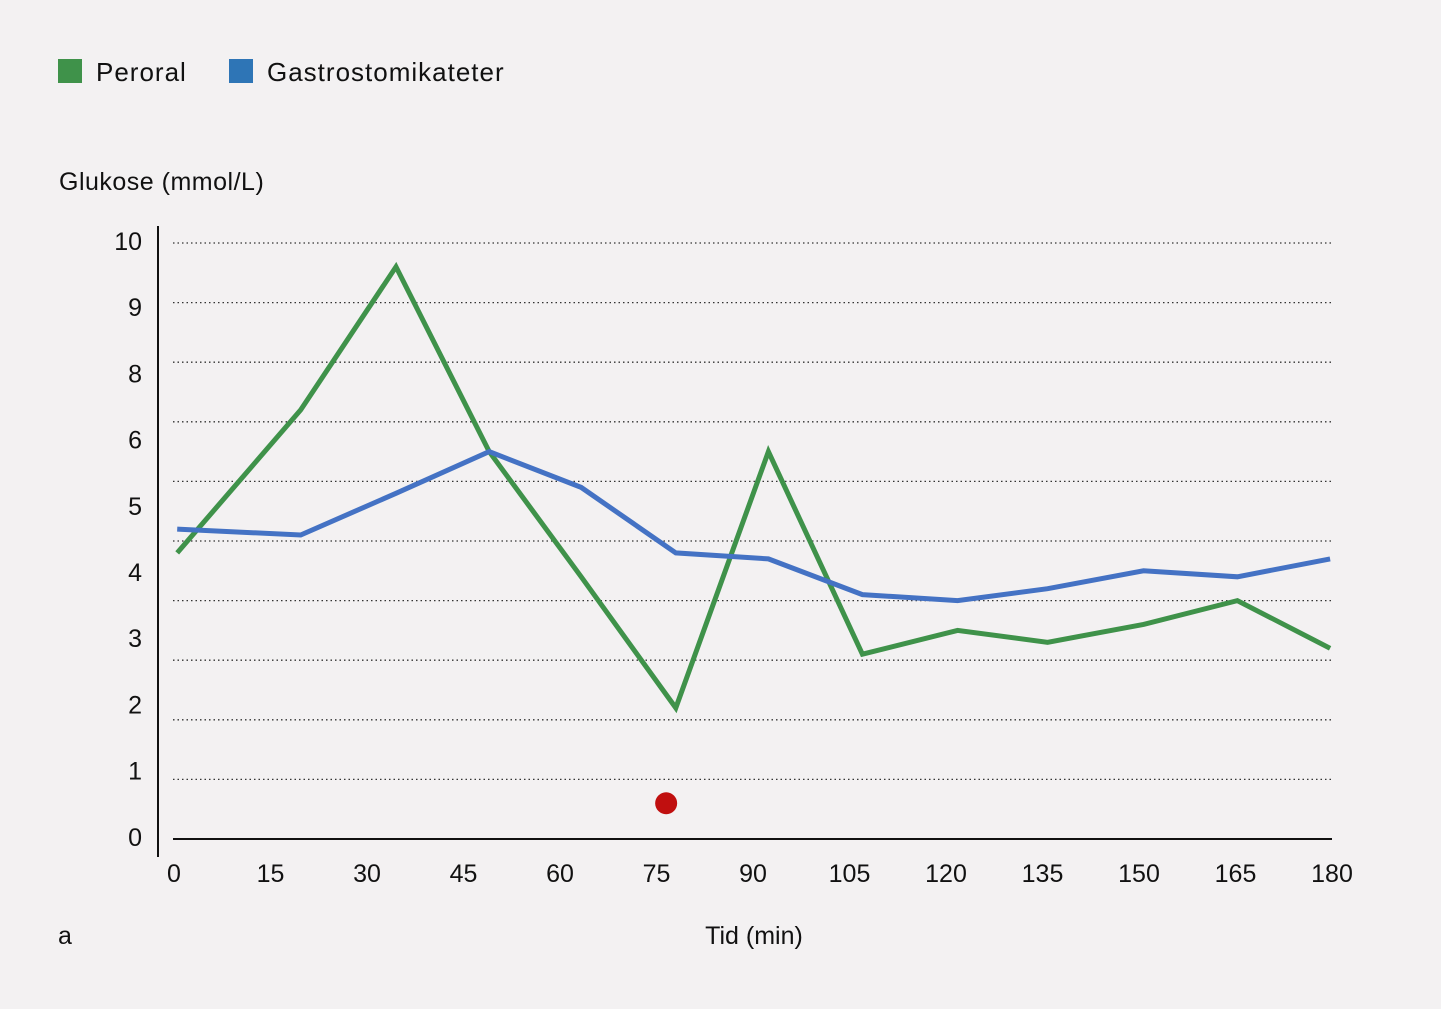 This screenshot has height=1009, width=1441. What do you see at coordinates (850, 874) in the screenshot?
I see `x-tick-label: 105` at bounding box center [850, 874].